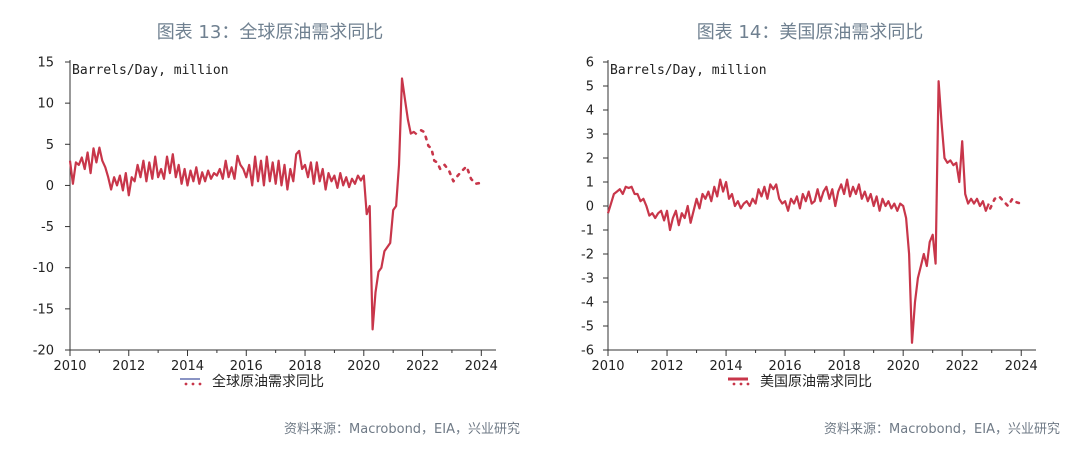 Image resolution: width=1080 pixels, height=461 pixels. Describe the element at coordinates (590, 111) in the screenshot. I see `y-tick-label: 4` at that location.